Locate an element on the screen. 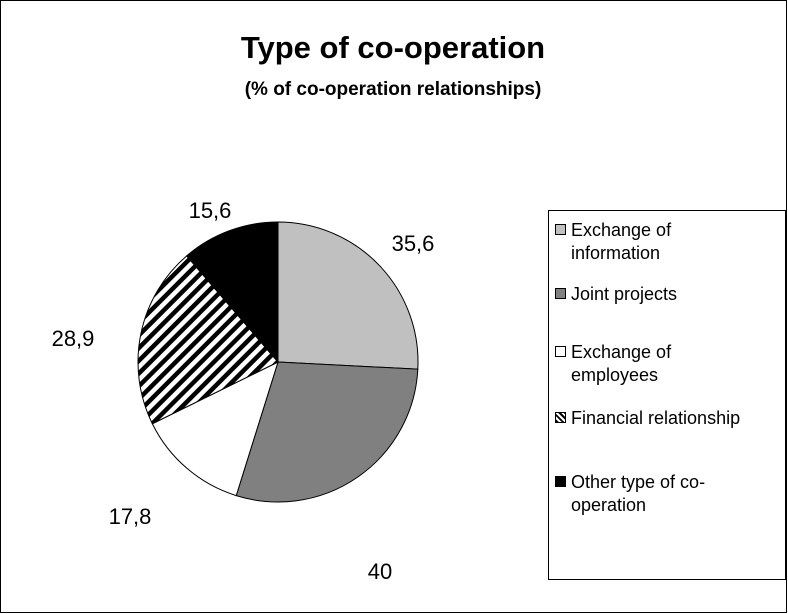 This screenshot has height=614, width=788. chart-title: Type of co-operation is located at coordinates (393, 47).